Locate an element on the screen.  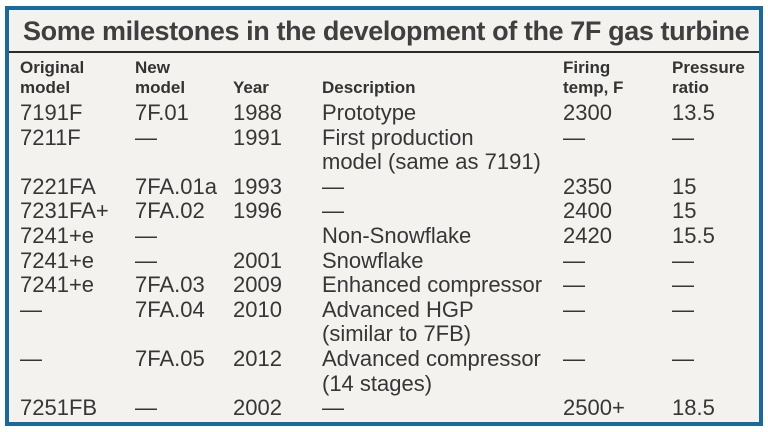
cell-description: Prototype is located at coordinates (369, 112).